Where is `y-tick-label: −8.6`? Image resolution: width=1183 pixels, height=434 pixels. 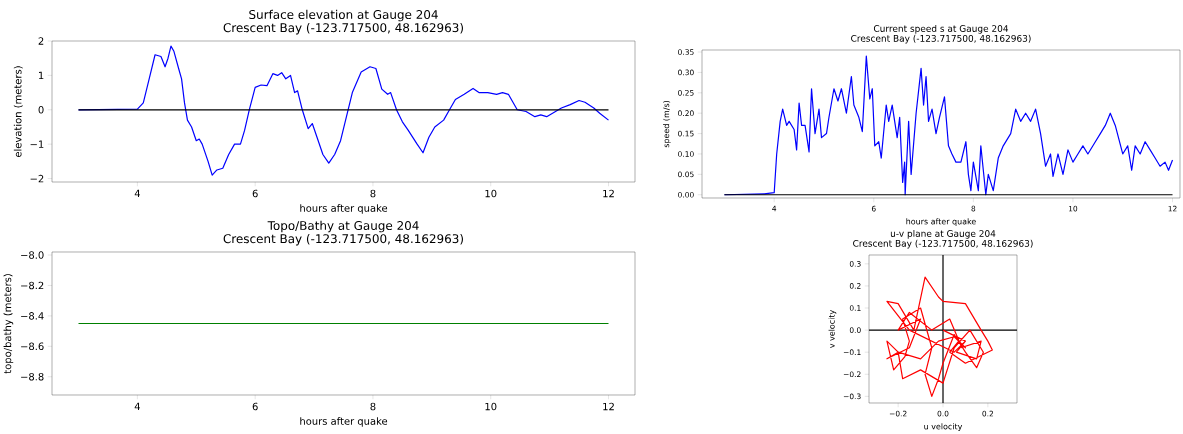
y-tick-label: −8.6 is located at coordinates (32, 346).